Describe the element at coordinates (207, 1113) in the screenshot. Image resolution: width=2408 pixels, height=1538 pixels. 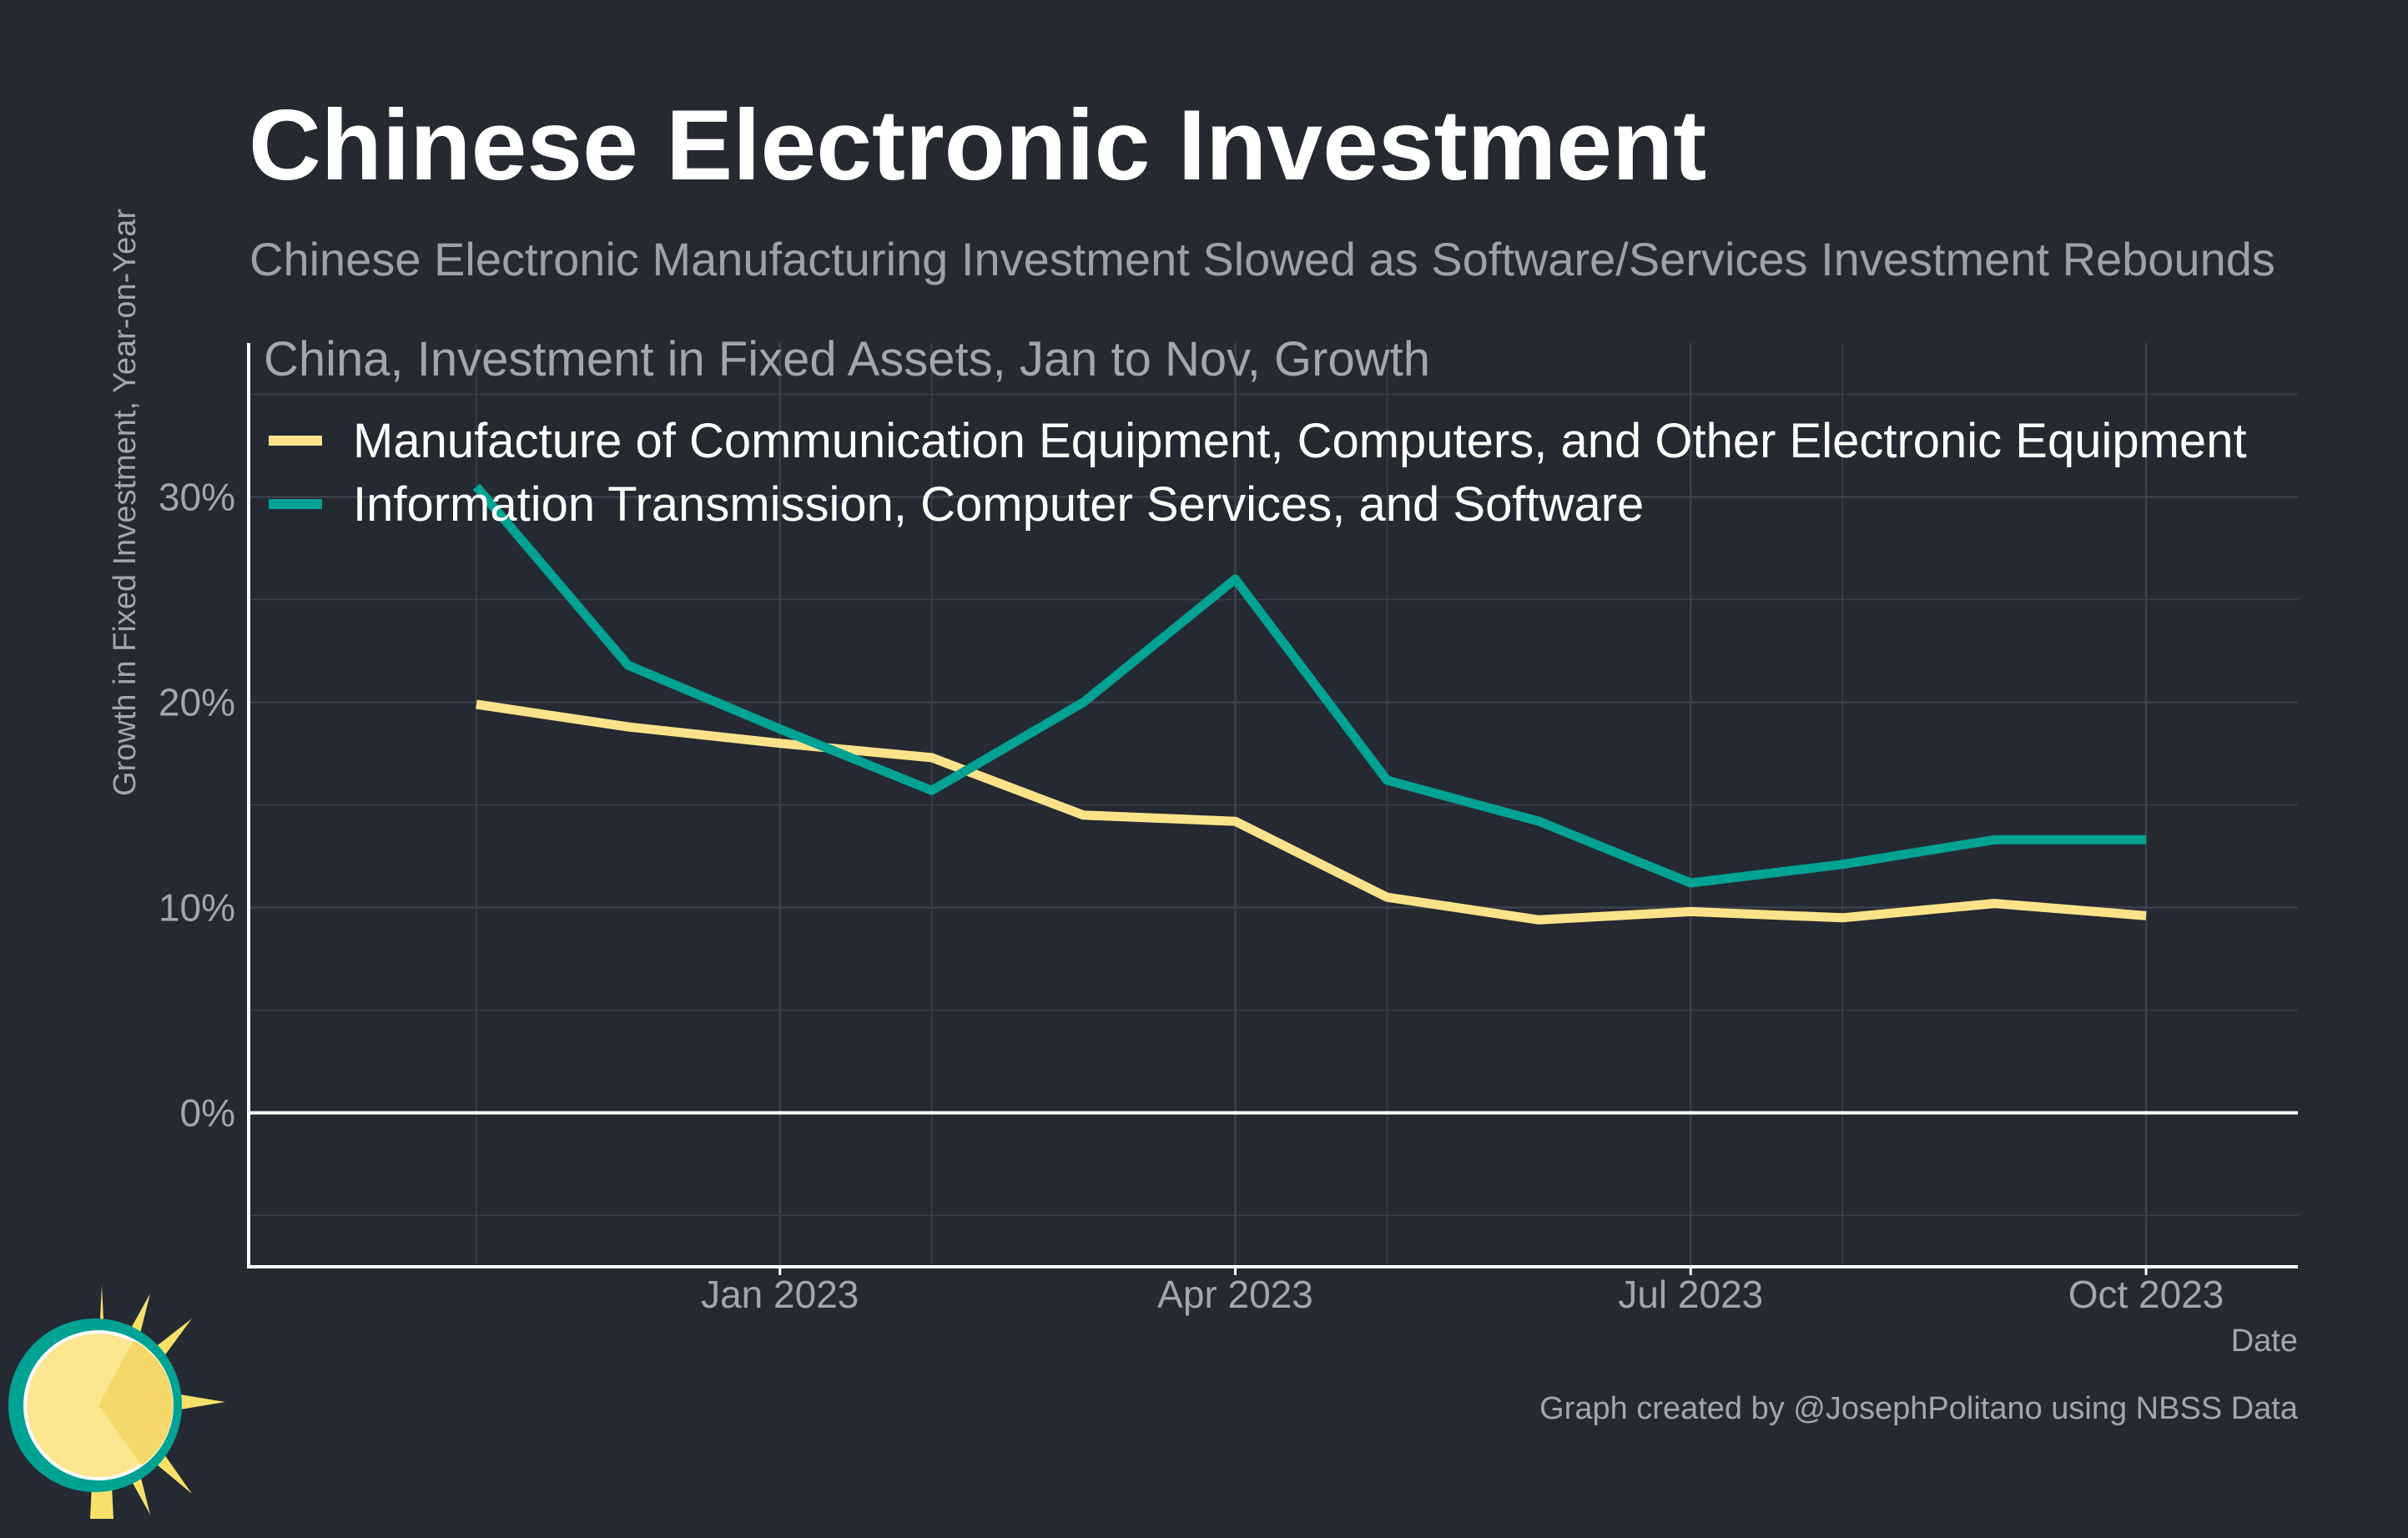
I see `y-tick-label: 0%` at that location.